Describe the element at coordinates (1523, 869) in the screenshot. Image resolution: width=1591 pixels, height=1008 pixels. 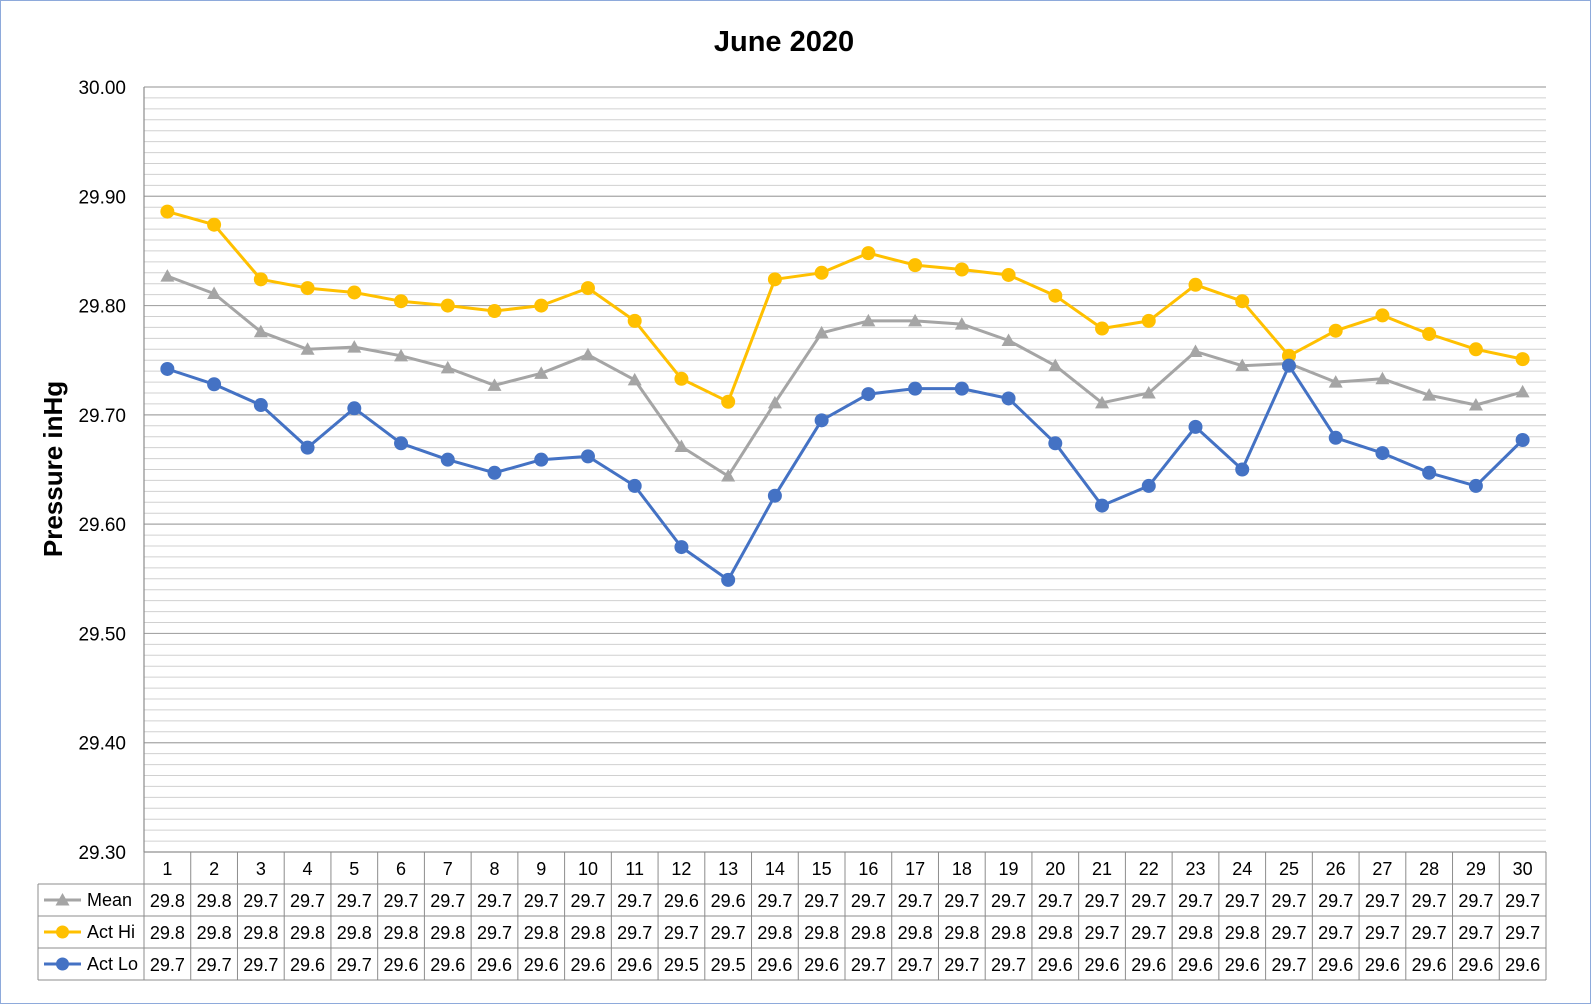
I see `x-tick-label: 30` at that location.